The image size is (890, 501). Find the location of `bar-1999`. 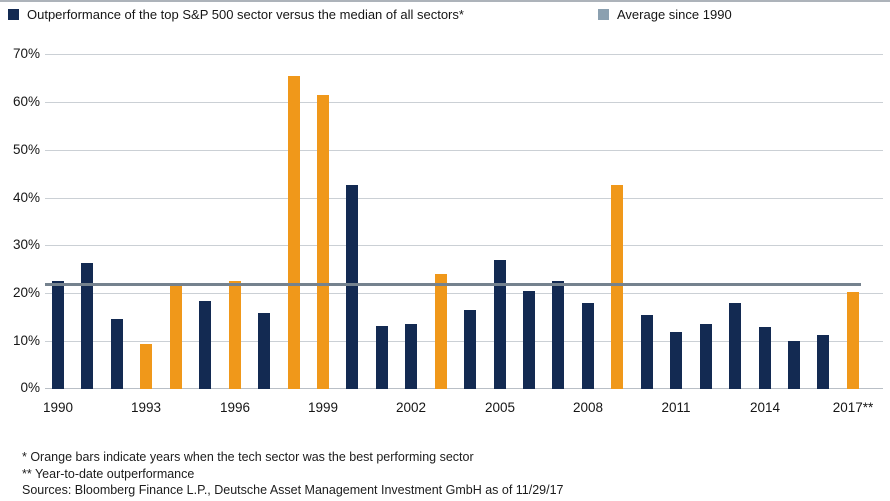

bar-1999 is located at coordinates (323, 242).